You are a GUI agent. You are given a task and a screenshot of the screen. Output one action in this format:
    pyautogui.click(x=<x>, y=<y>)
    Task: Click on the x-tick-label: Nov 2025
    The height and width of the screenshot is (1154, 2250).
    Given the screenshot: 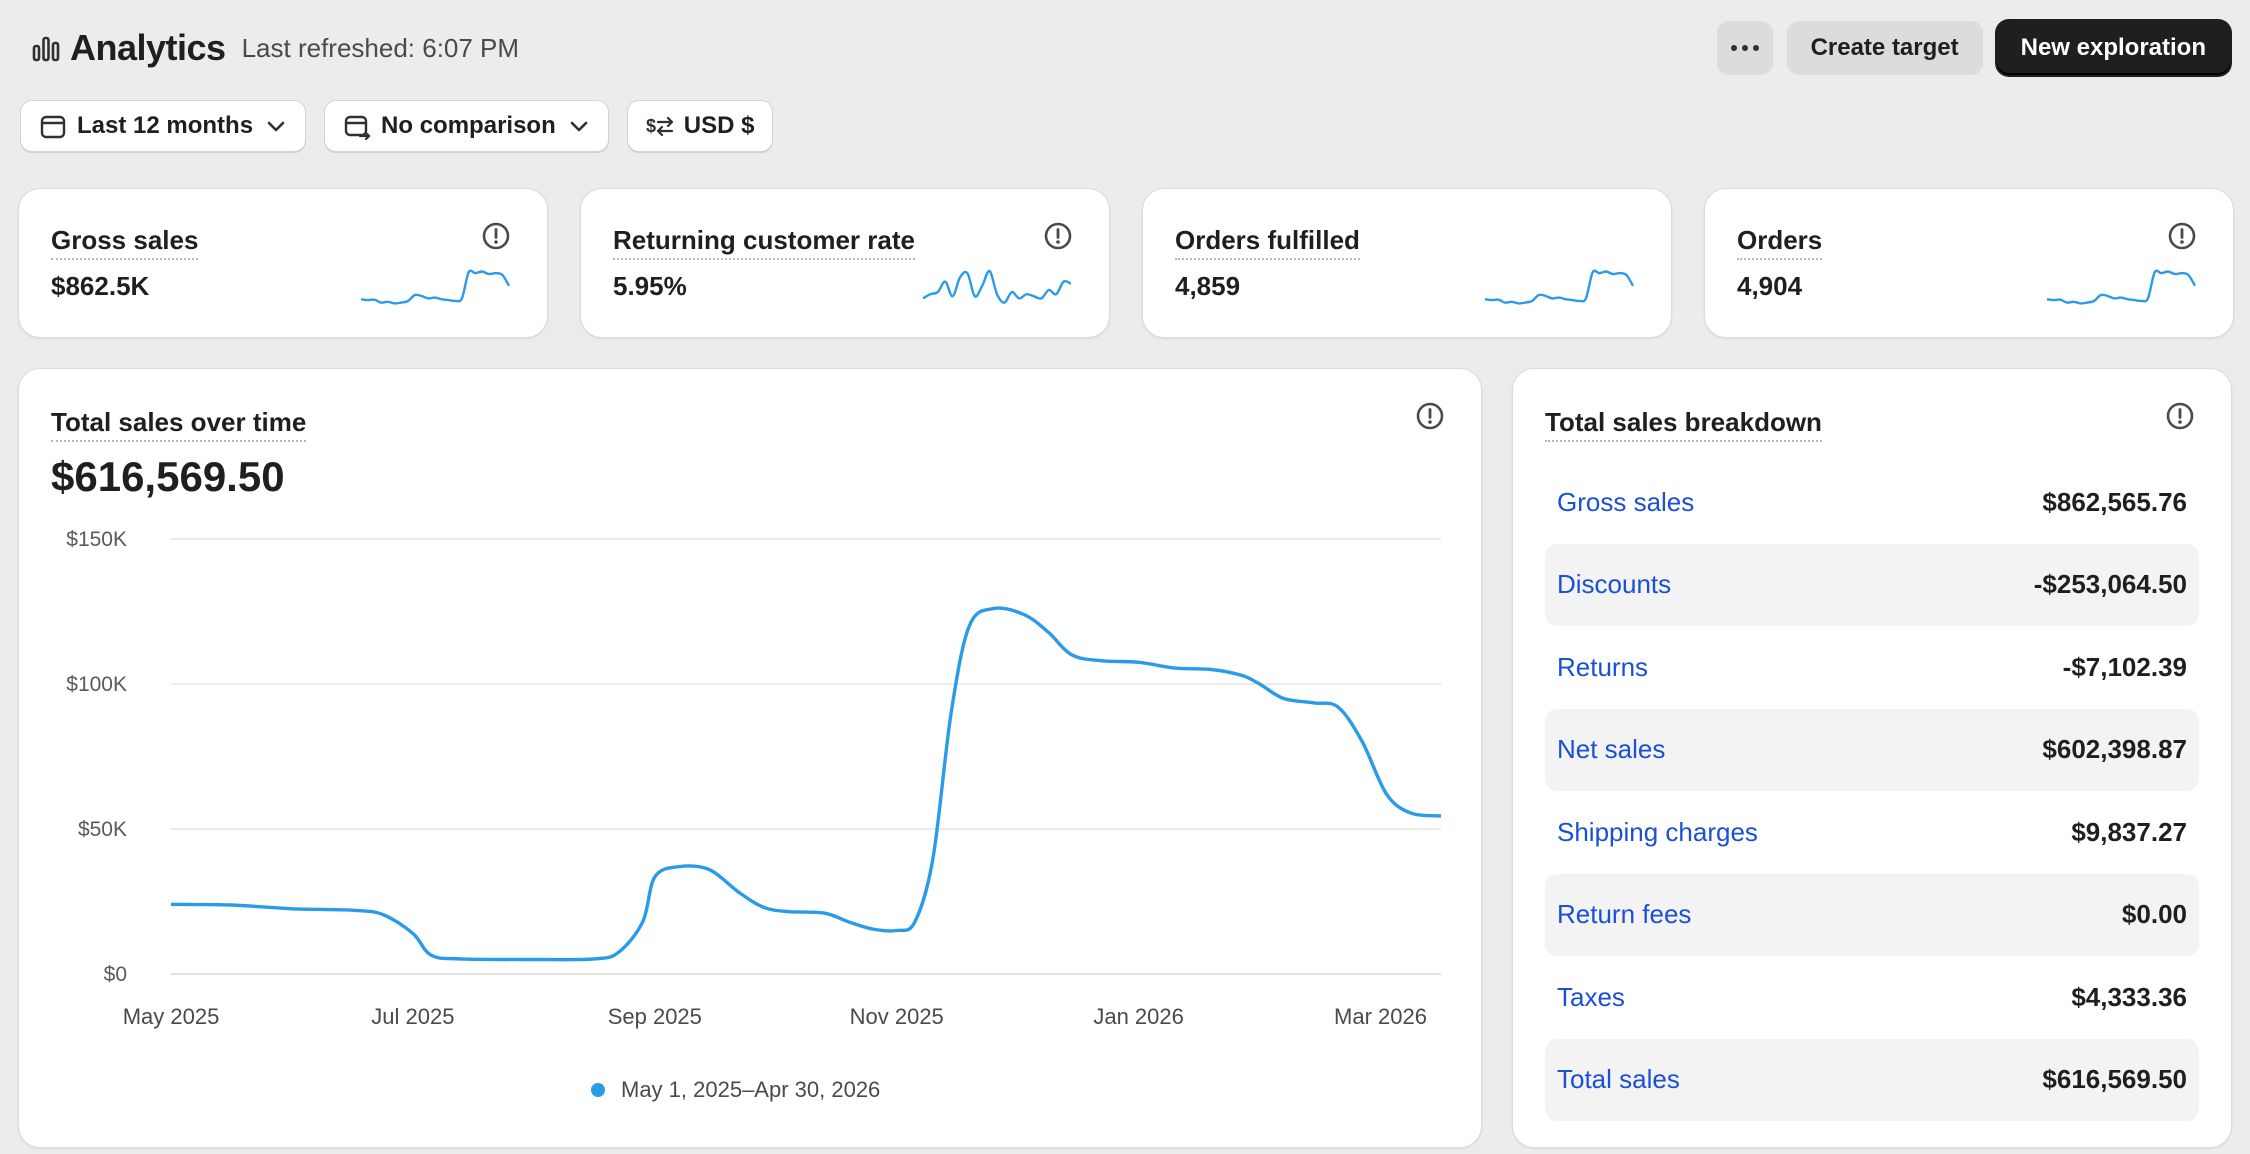 What is the action you would take?
    pyautogui.click(x=897, y=1016)
    